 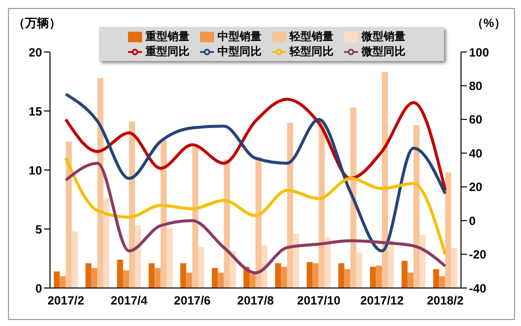 What do you see at coordinates (488, 23) in the screenshot?
I see `y2-axis-title: （%）` at bounding box center [488, 23].